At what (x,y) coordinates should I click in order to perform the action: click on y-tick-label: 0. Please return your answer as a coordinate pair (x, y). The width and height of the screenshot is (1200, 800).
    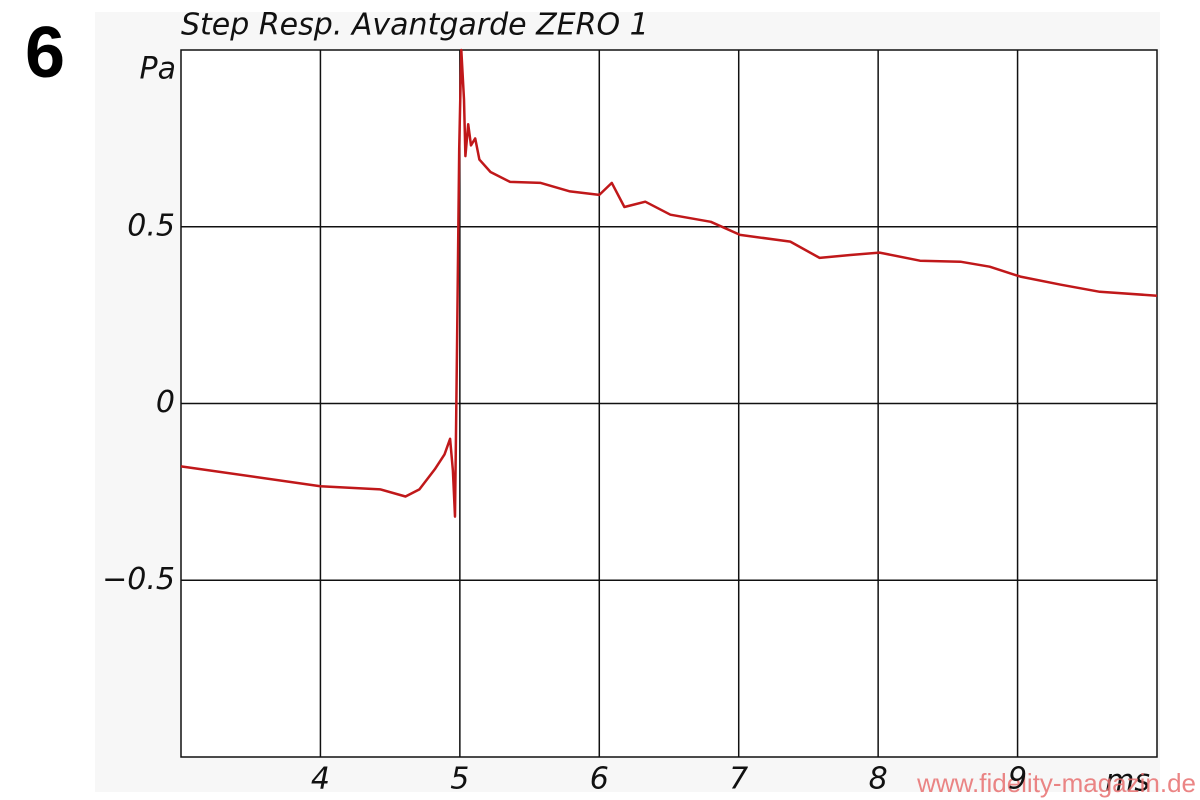
    Looking at the image, I should click on (165, 402).